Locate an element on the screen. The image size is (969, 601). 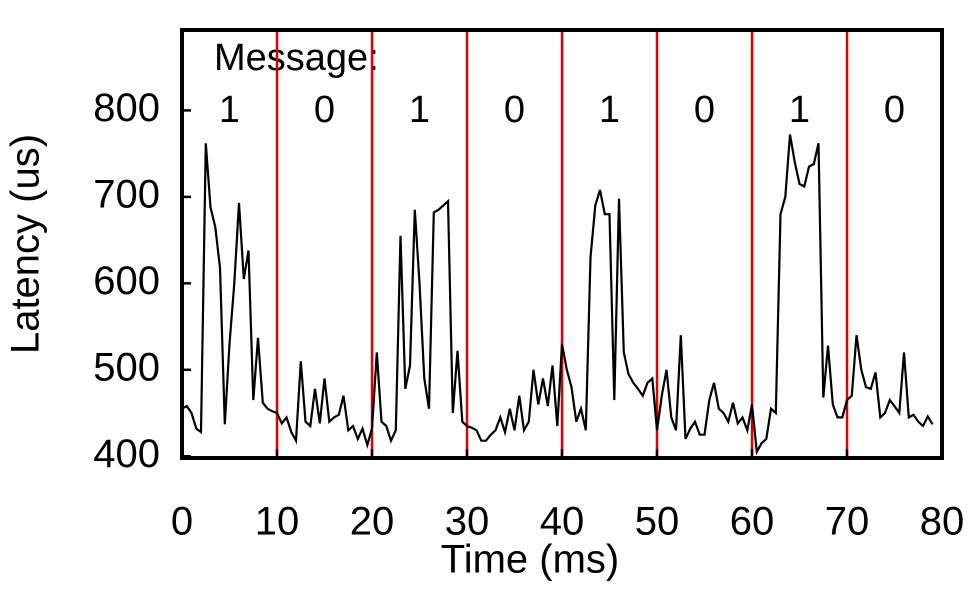
y-tick-label: 400 is located at coordinates (126, 454).